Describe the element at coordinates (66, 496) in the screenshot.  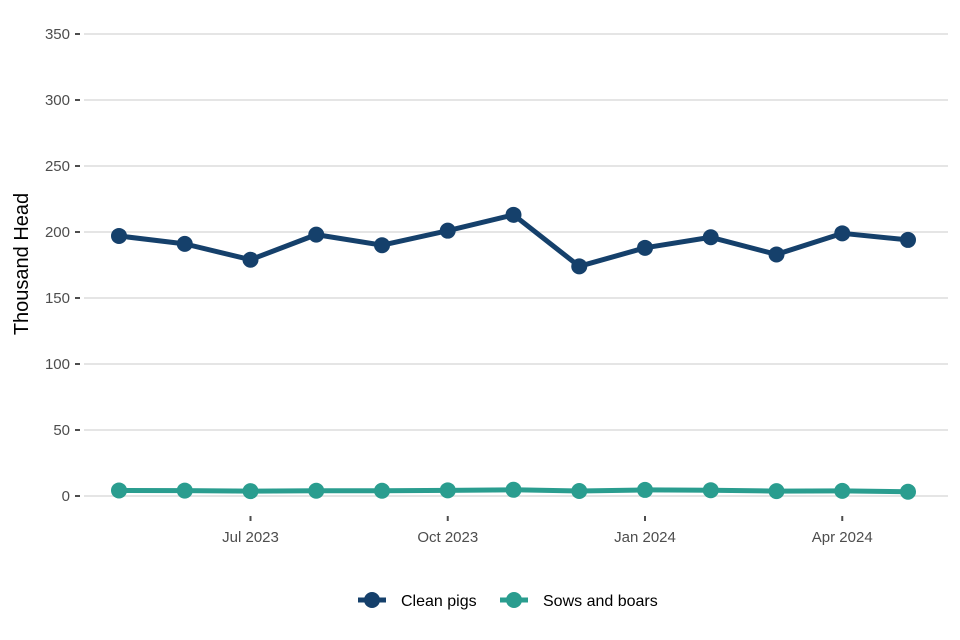
I see `y-tick-label: 0` at that location.